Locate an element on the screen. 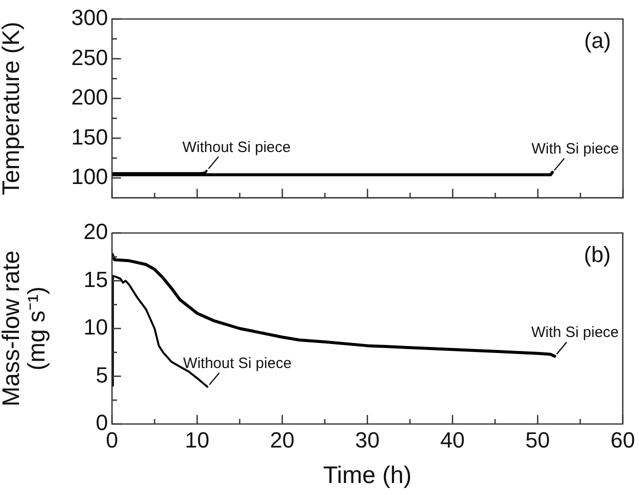 The height and width of the screenshot is (495, 639). y-axis-title: Mass-flow rate (mg s⁻¹) is located at coordinates (25, 328).